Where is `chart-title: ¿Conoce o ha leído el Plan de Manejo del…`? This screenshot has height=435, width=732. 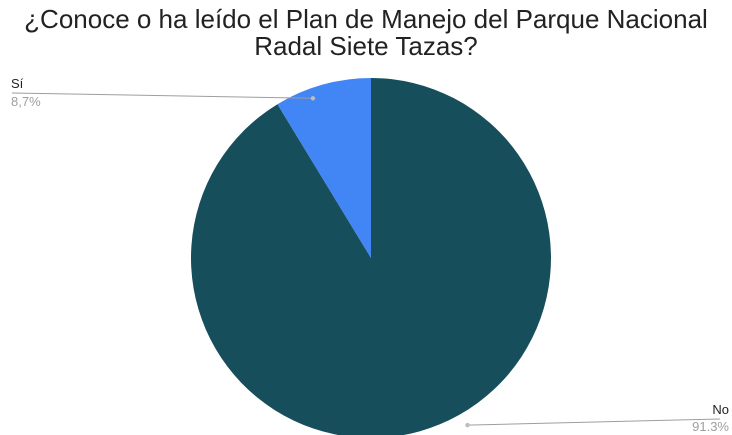
chart-title: ¿Conoce o ha leído el Plan de Manejo del… is located at coordinates (366, 33).